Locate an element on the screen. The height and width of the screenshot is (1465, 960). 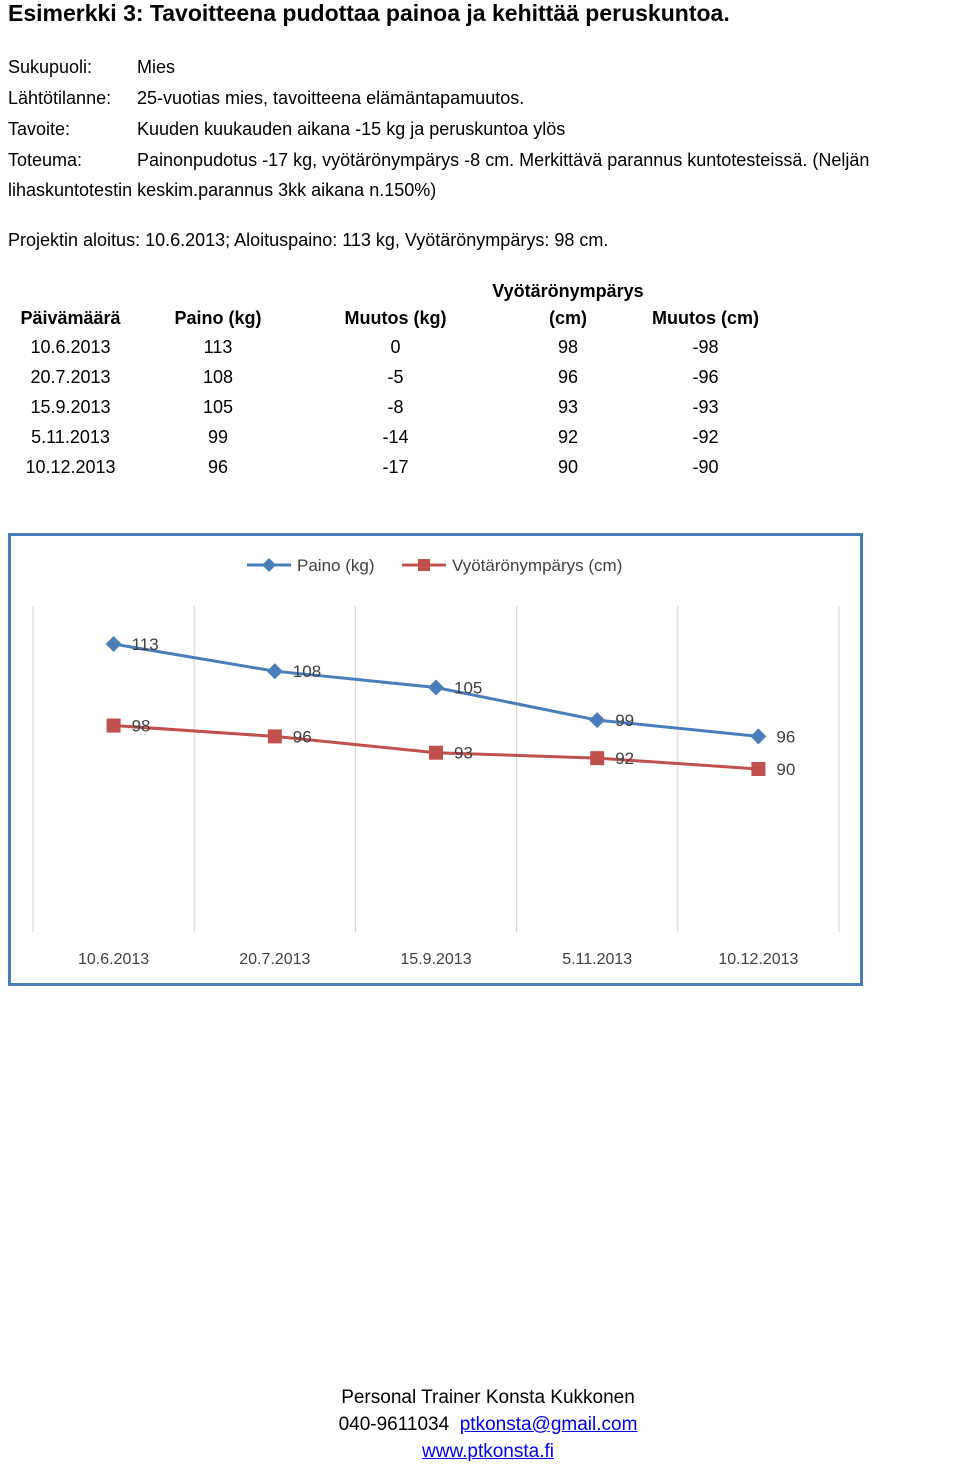
table-cell: -8 is located at coordinates (395, 406).